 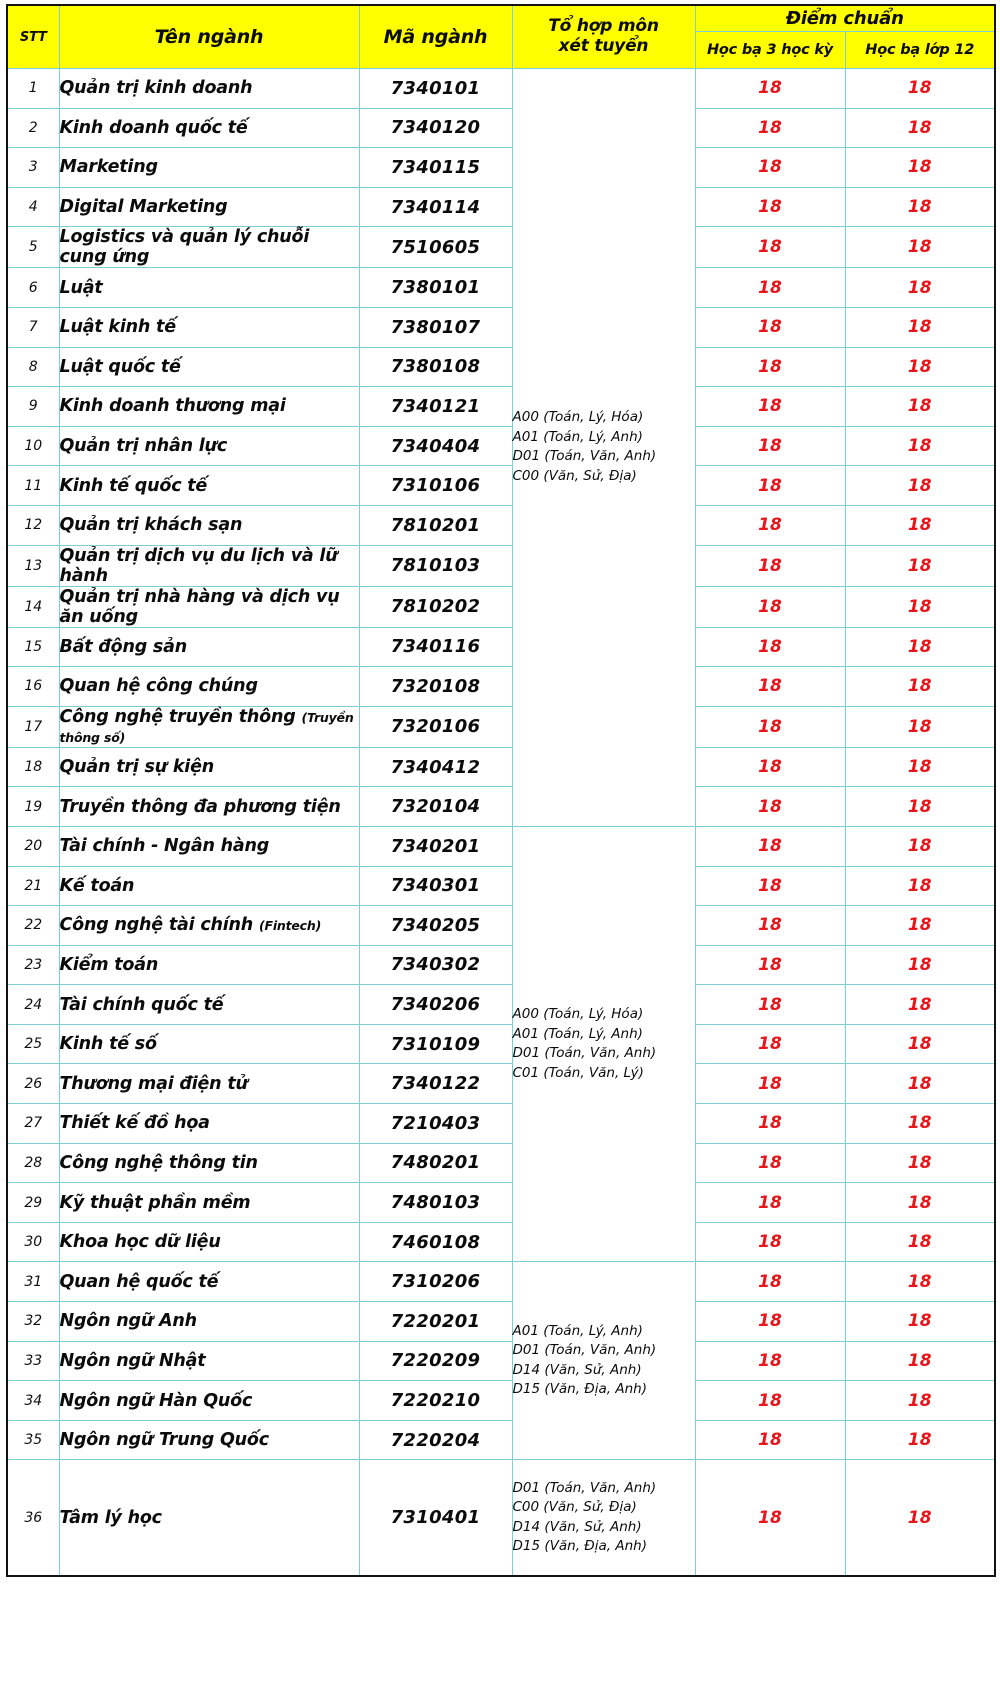 I want to click on cell-major-code: 7220209, so click(x=435, y=1361).